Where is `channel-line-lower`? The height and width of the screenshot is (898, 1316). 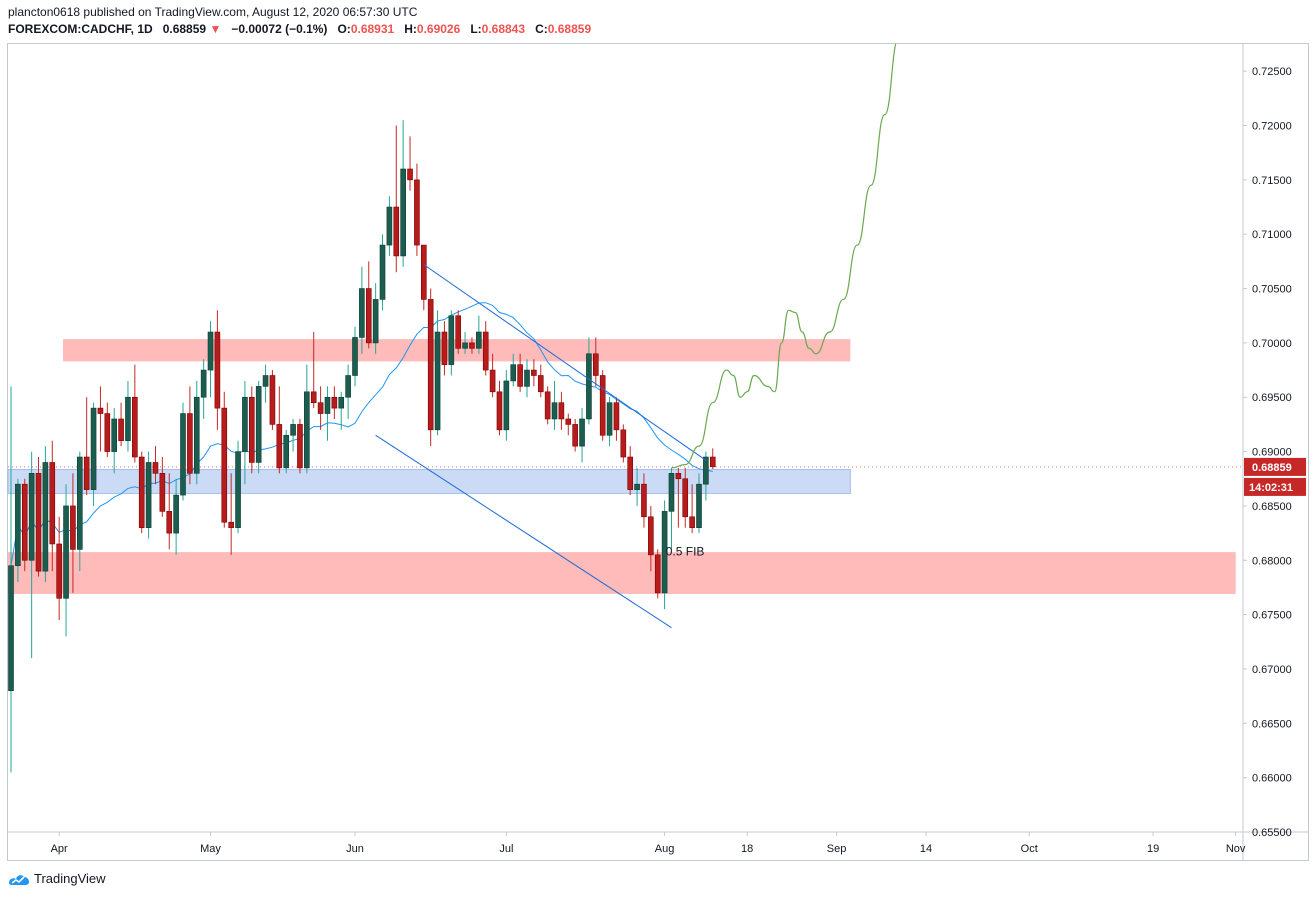
channel-line-lower is located at coordinates (523, 531).